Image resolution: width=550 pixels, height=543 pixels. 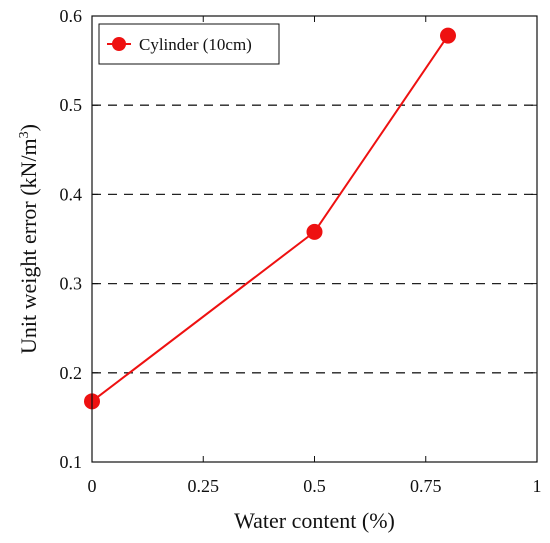 What do you see at coordinates (28, 239) in the screenshot?
I see `y-axis-title: Unit weight error (kN/m3)` at bounding box center [28, 239].